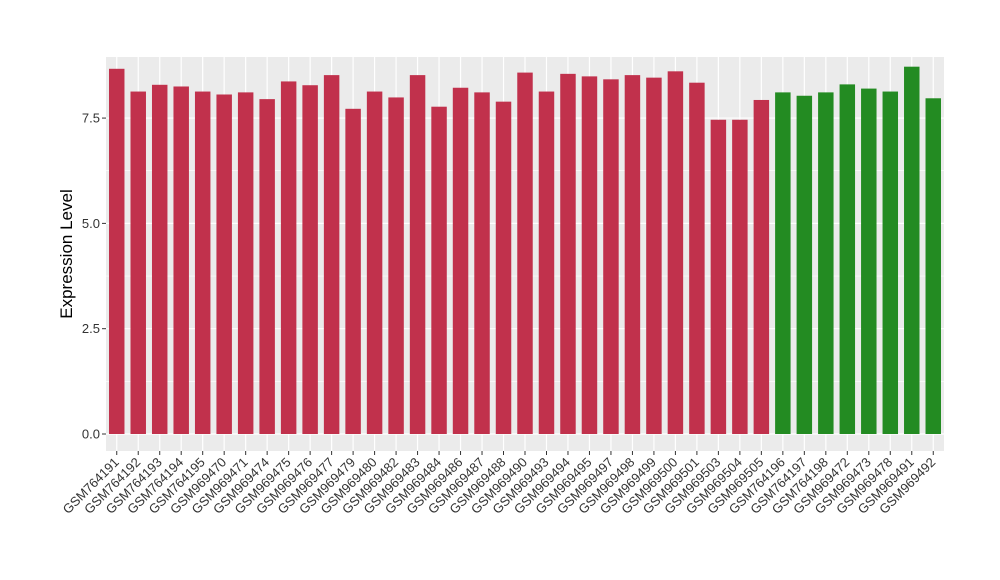 The width and height of the screenshot is (1000, 580). What do you see at coordinates (439, 270) in the screenshot?
I see `bar-GSM969484` at bounding box center [439, 270].